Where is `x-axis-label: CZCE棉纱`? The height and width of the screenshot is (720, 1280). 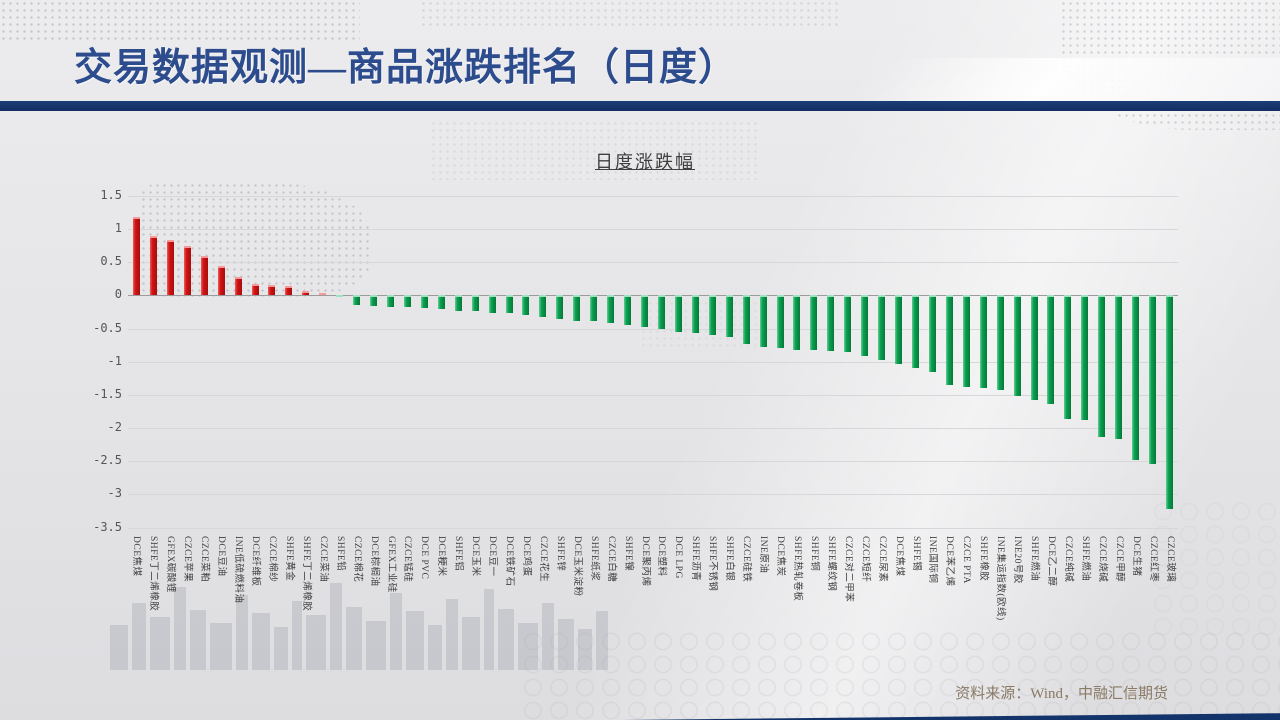 x-axis-label: CZCE棉纱 is located at coordinates (271, 559).